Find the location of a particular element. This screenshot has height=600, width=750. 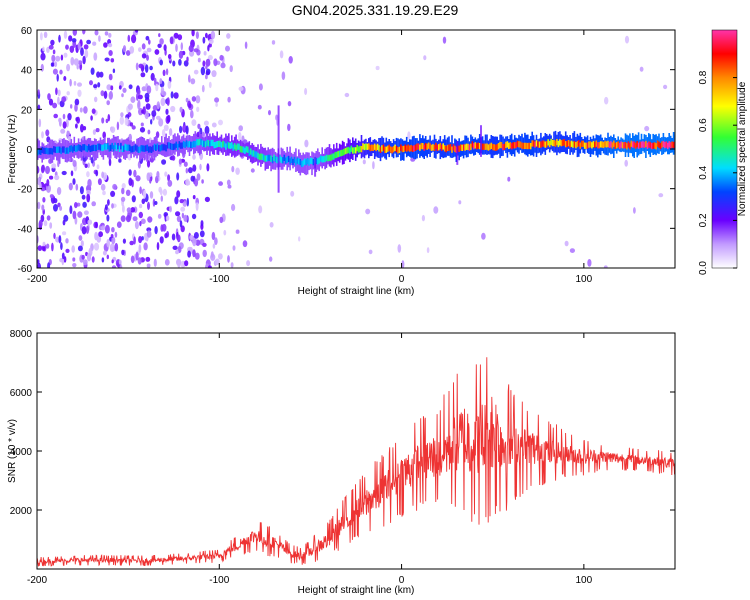

colorbar-tick-label: 0.8 is located at coordinates (703, 77).